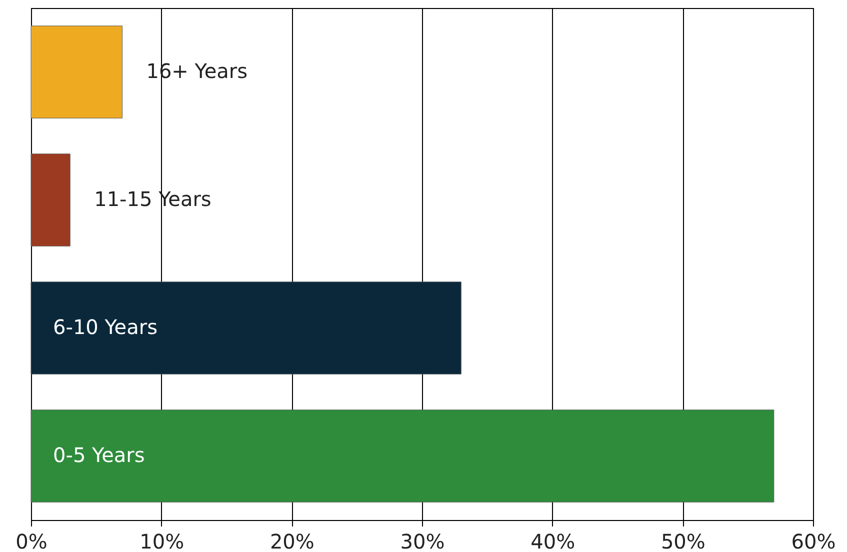 The width and height of the screenshot is (847, 552). What do you see at coordinates (99, 455) in the screenshot?
I see `y-tick-label: 0-5 Years` at bounding box center [99, 455].